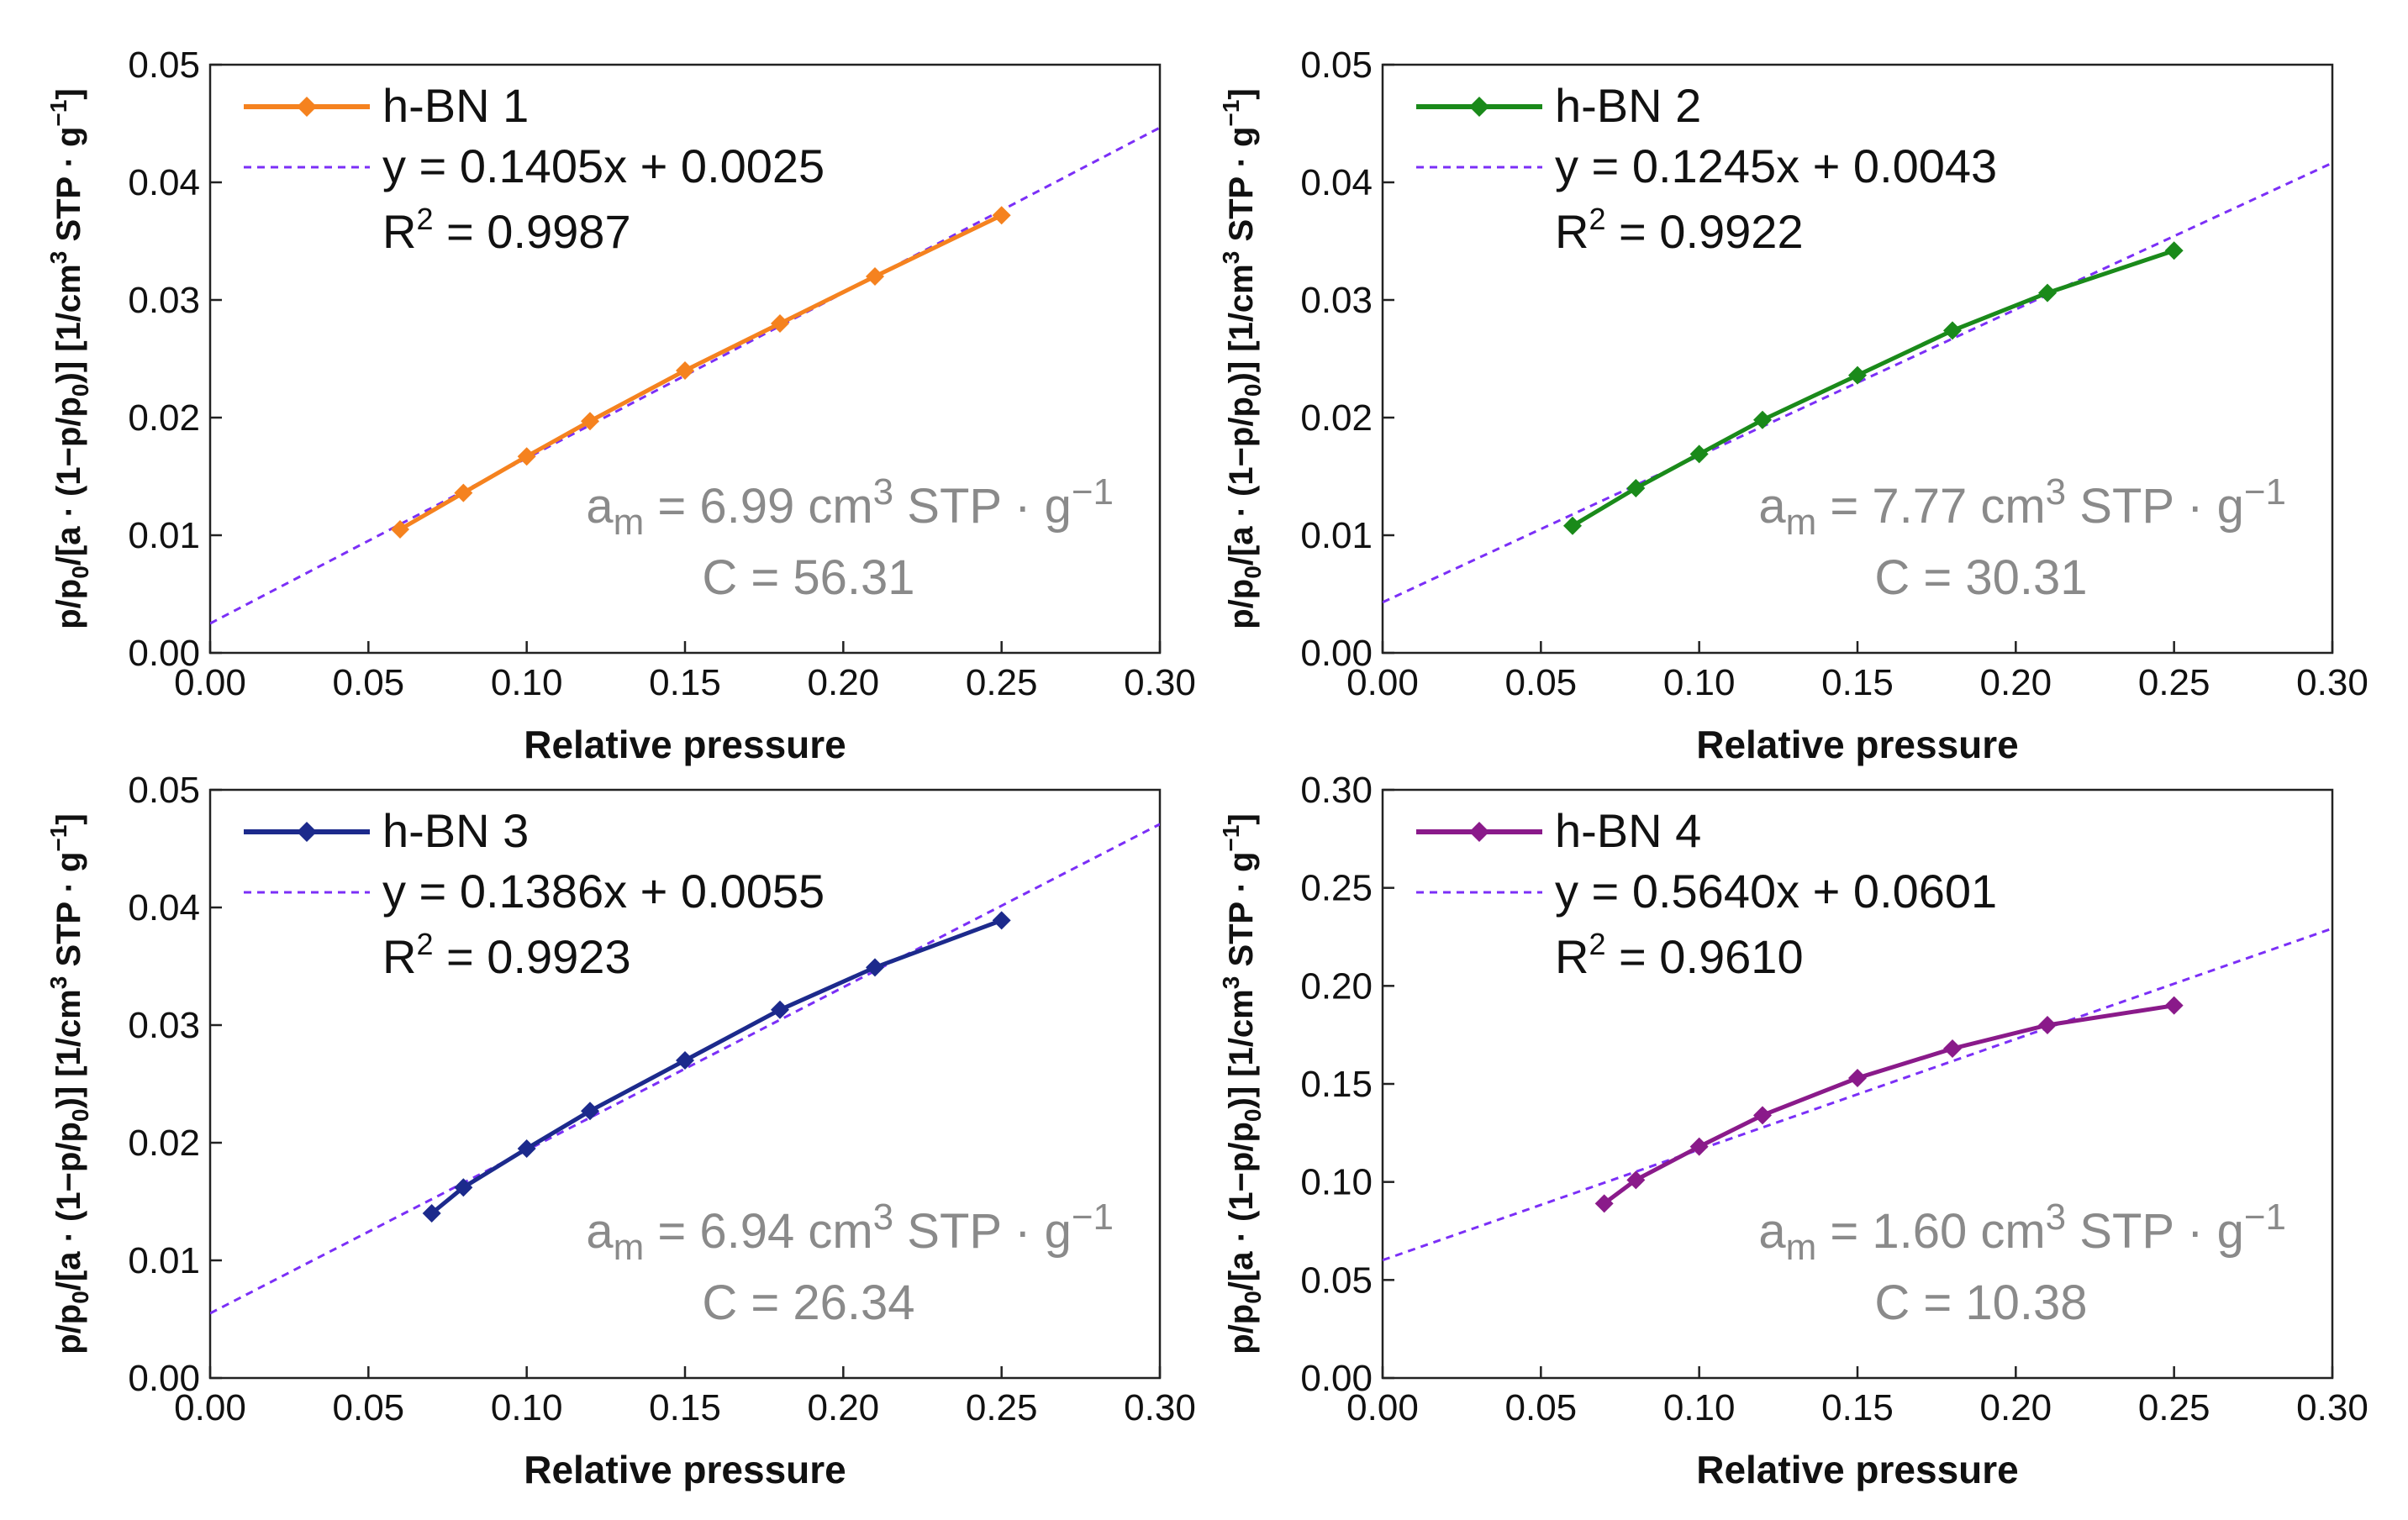  What do you see at coordinates (1628, 830) in the screenshot?
I see `legend-label: h-BN 4` at bounding box center [1628, 830].